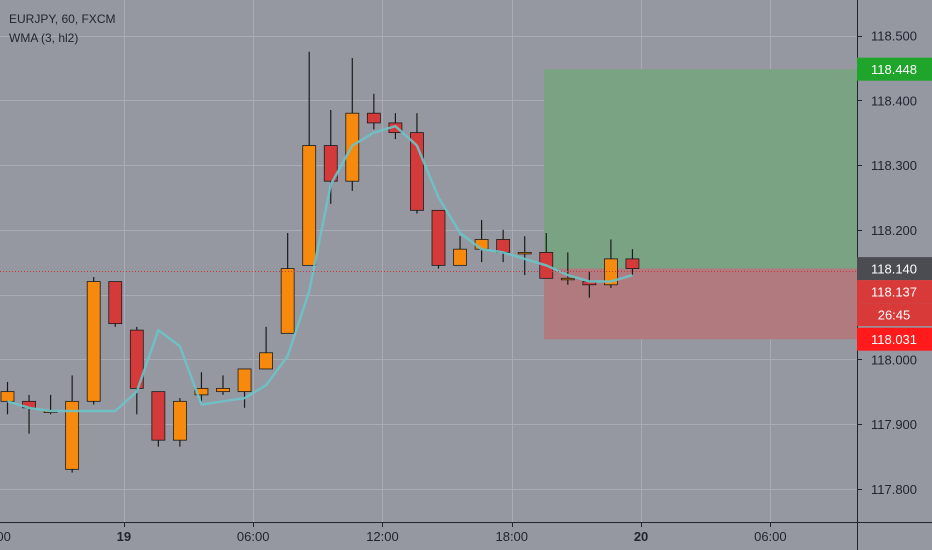  Describe the element at coordinates (894, 359) in the screenshot. I see `price-axis-label: 118.000` at that location.